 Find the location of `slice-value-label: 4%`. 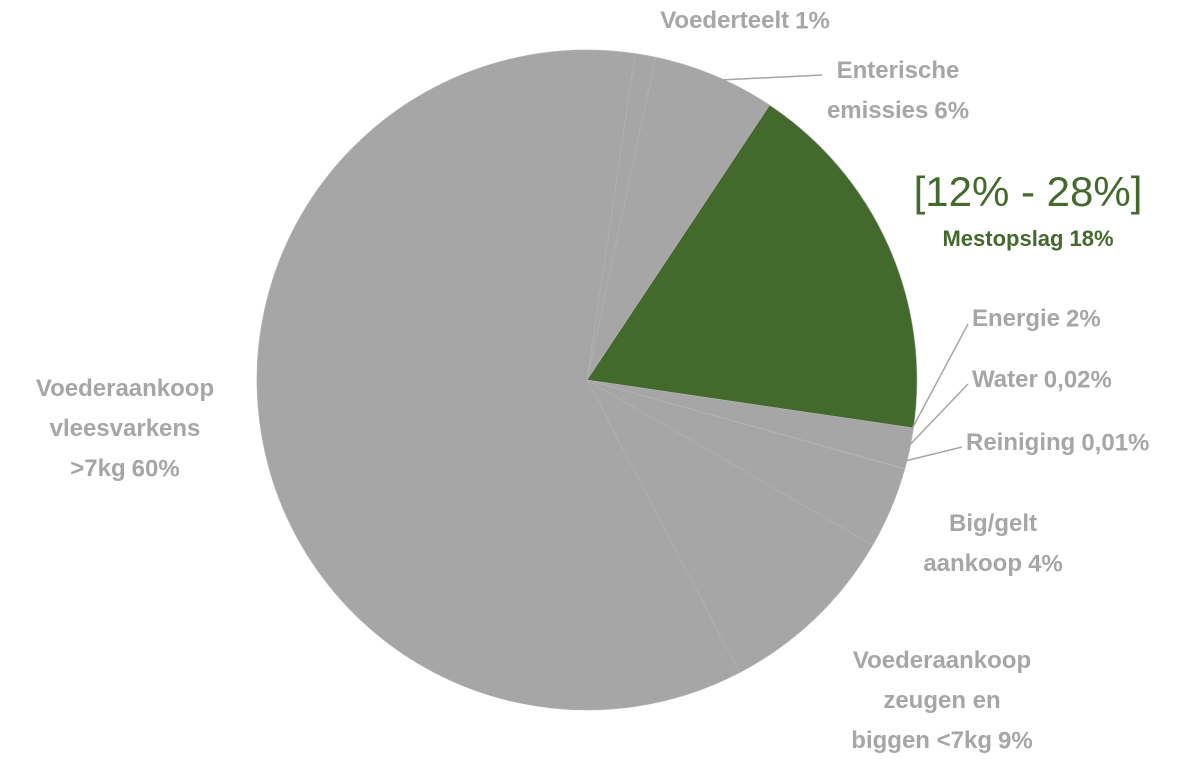

slice-value-label: 4% is located at coordinates (1045, 563).